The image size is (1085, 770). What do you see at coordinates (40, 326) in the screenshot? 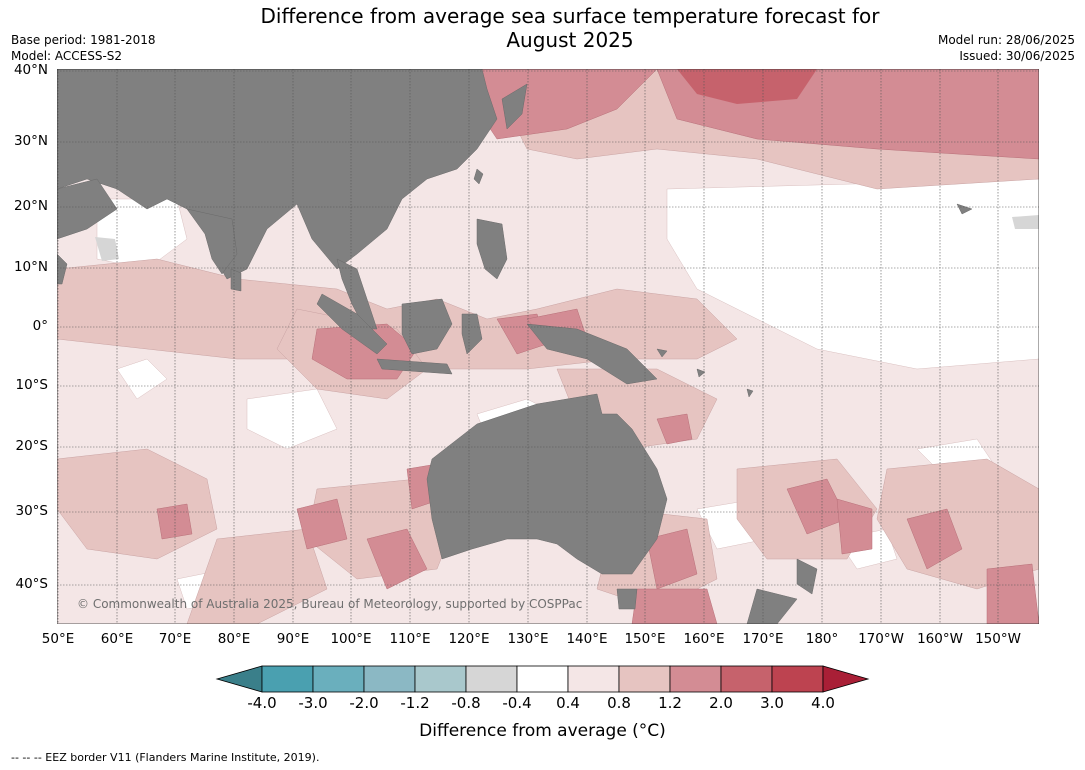
I see `latitude-label: 0°` at bounding box center [40, 326].